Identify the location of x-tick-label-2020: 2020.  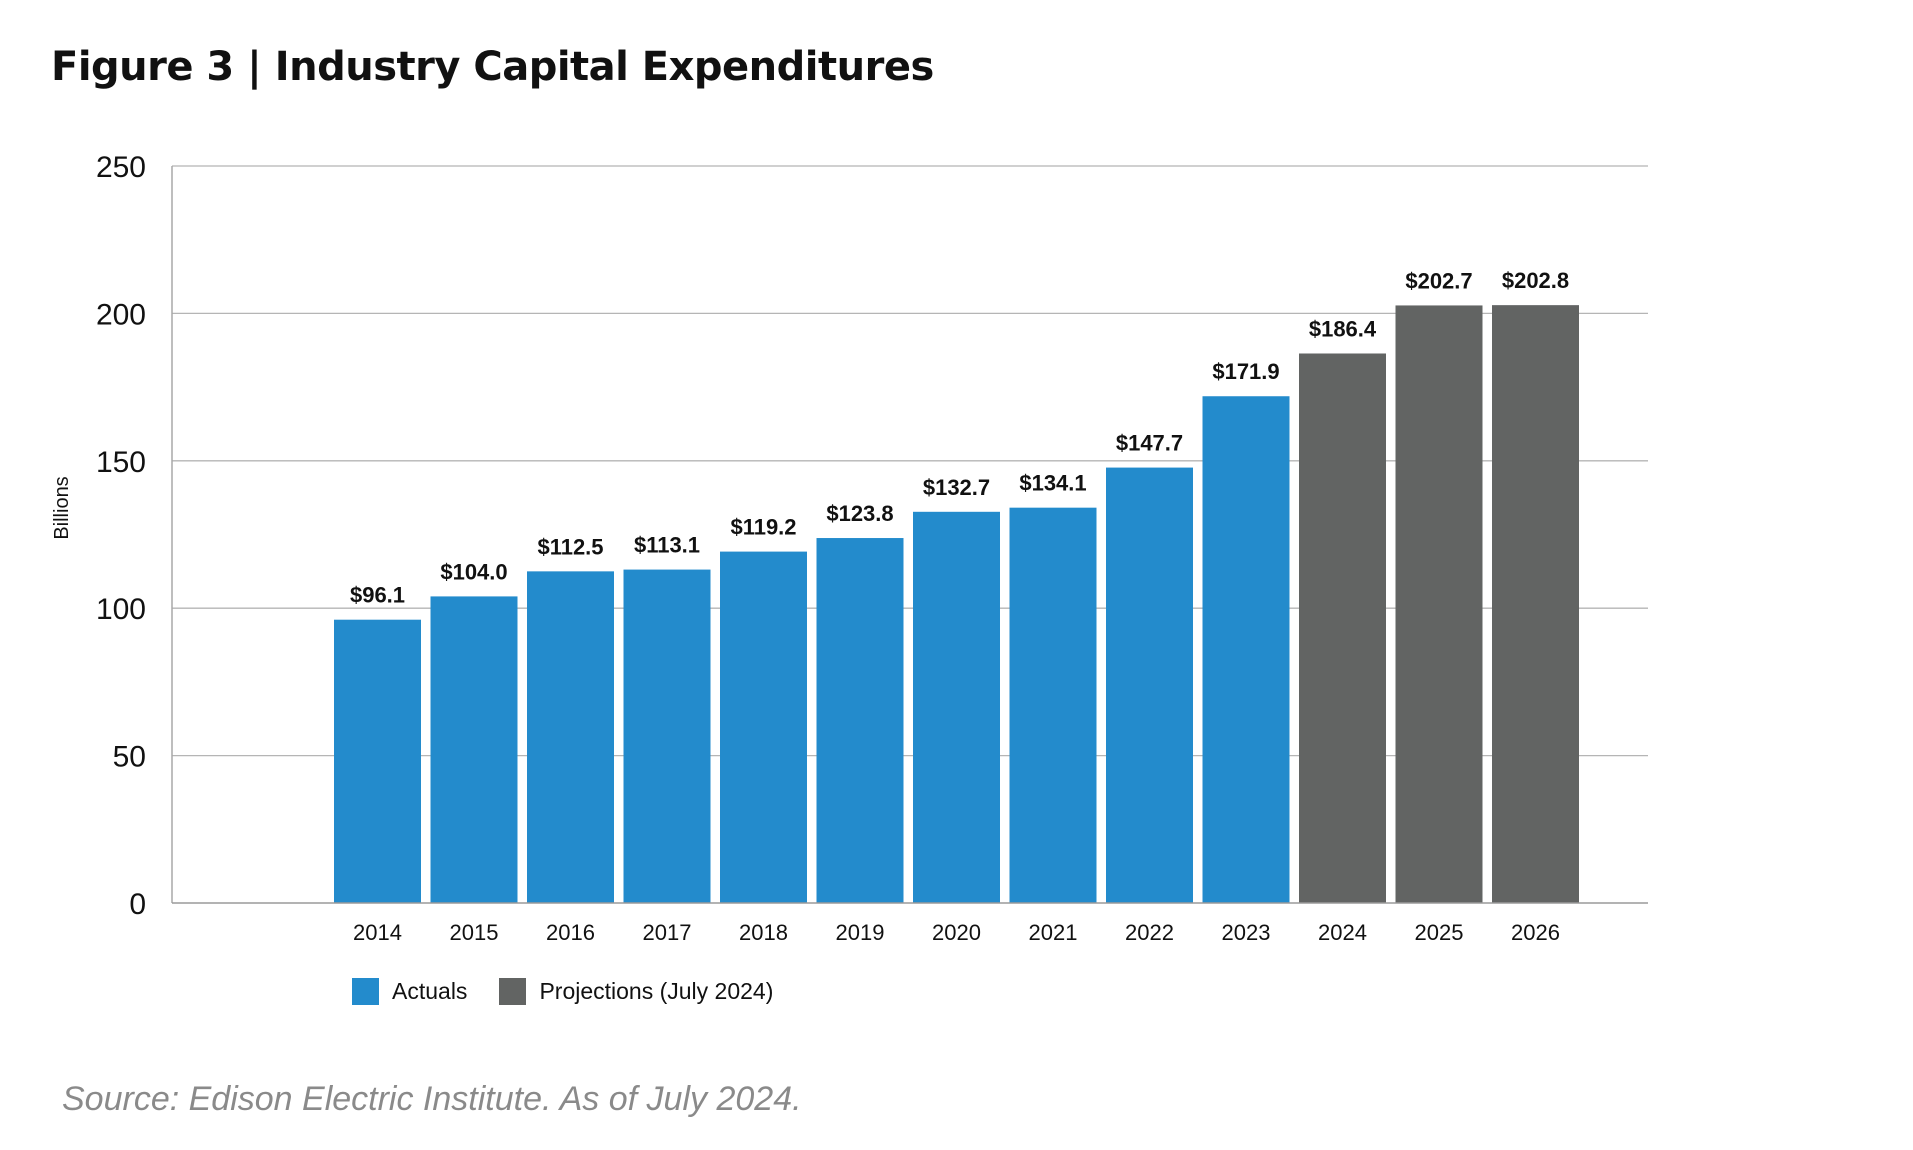
(956, 932).